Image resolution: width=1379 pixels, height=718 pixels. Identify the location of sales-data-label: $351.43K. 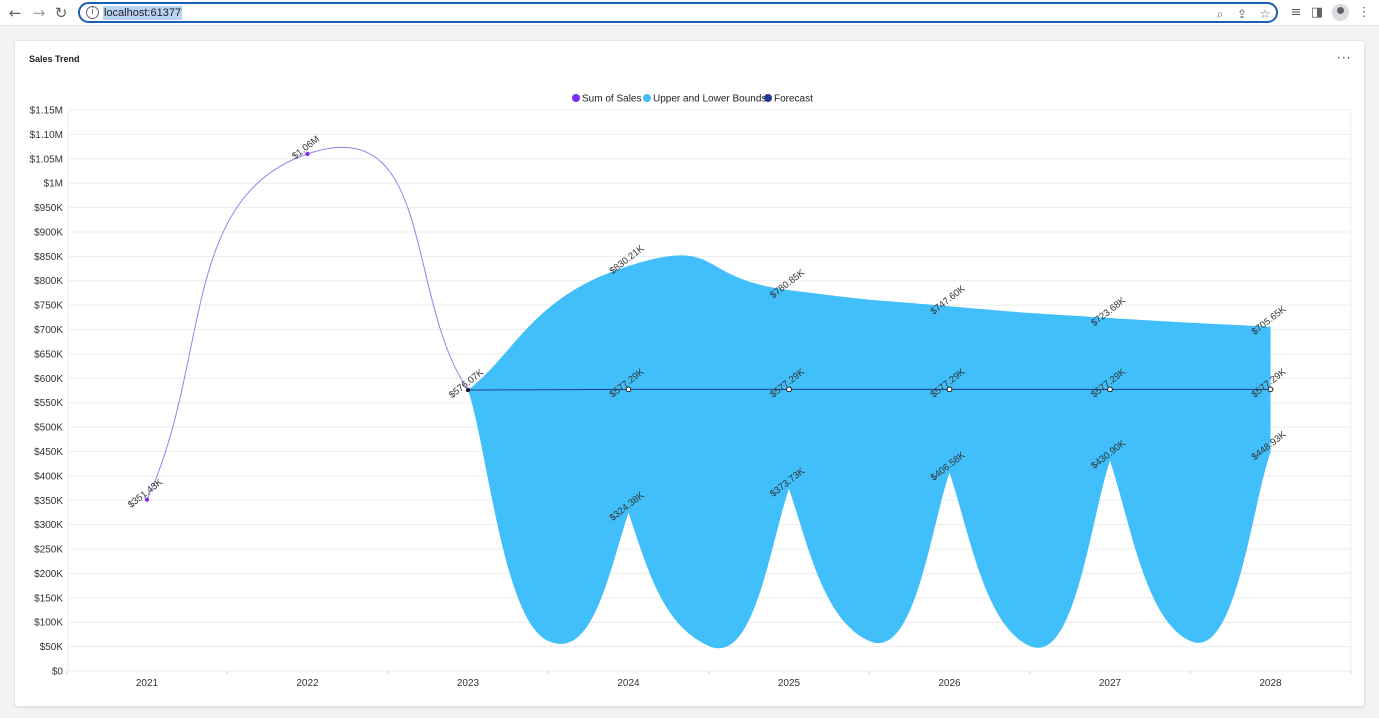
(145, 493).